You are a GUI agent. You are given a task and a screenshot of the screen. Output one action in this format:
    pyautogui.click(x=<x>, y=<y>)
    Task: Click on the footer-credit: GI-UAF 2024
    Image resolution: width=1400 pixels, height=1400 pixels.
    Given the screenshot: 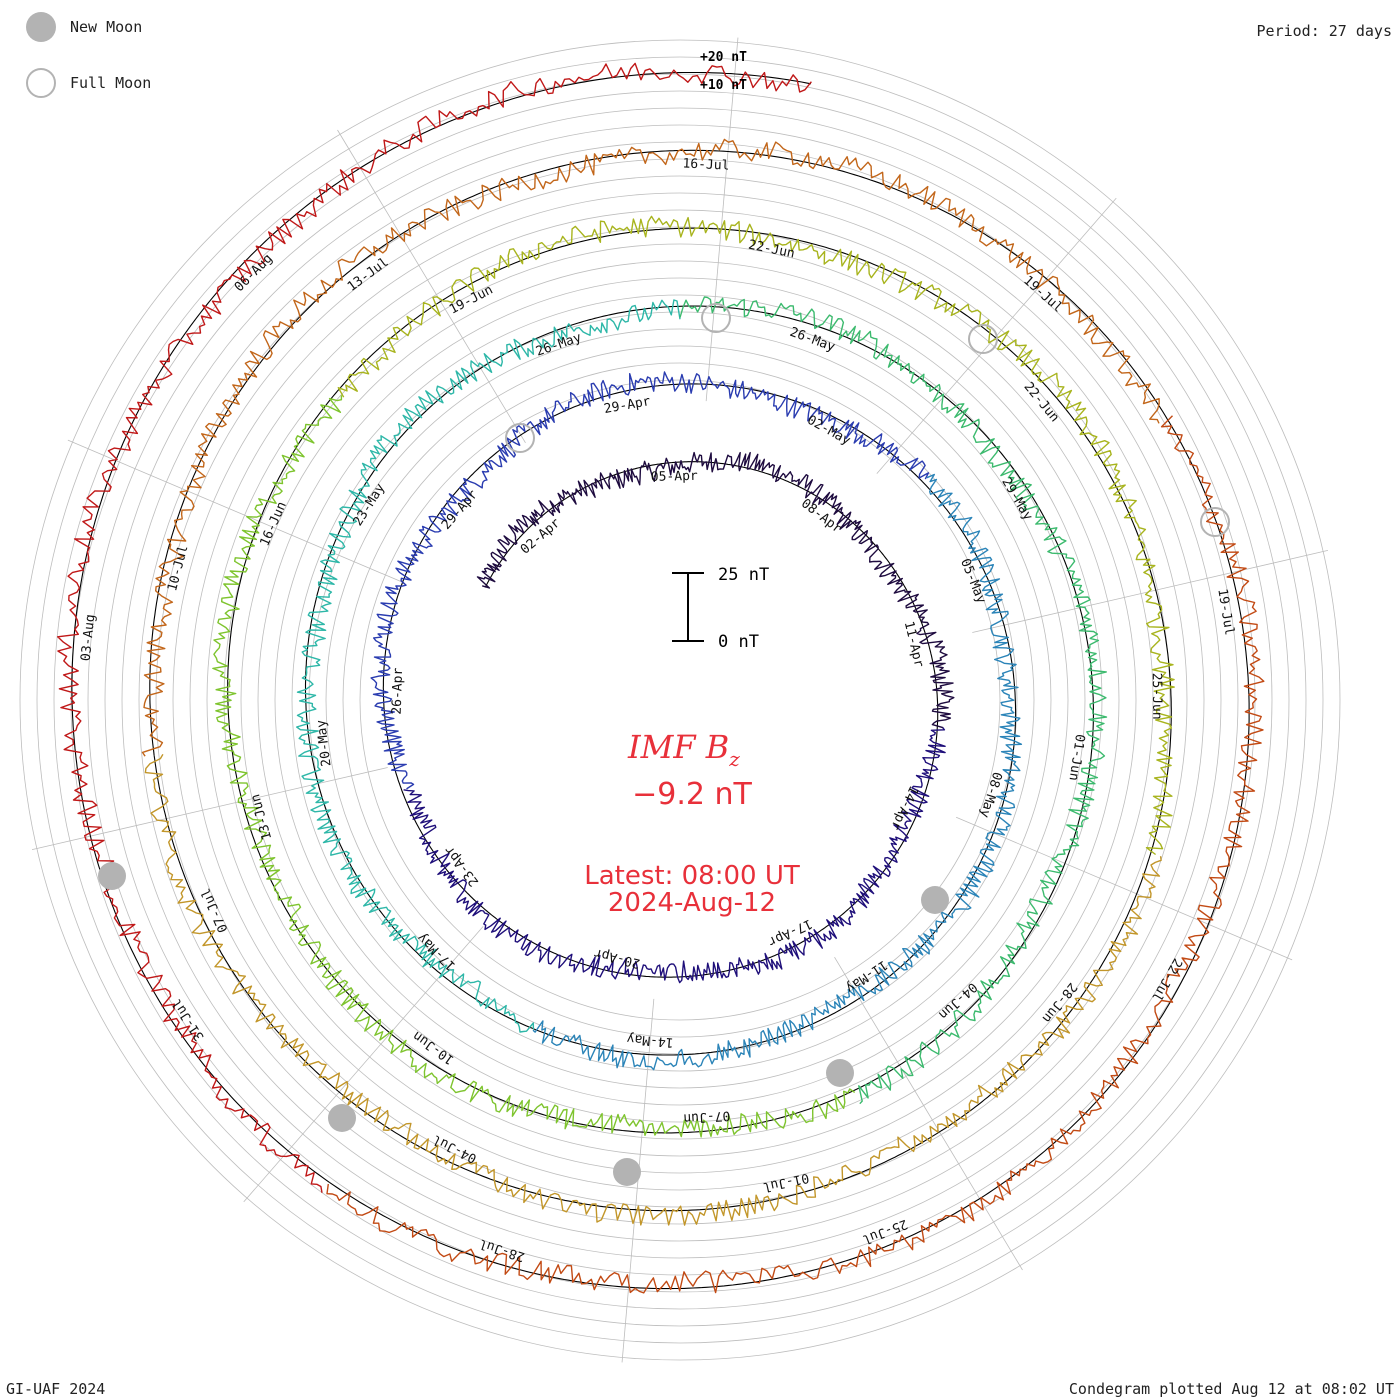 What is the action you would take?
    pyautogui.click(x=56, y=1389)
    